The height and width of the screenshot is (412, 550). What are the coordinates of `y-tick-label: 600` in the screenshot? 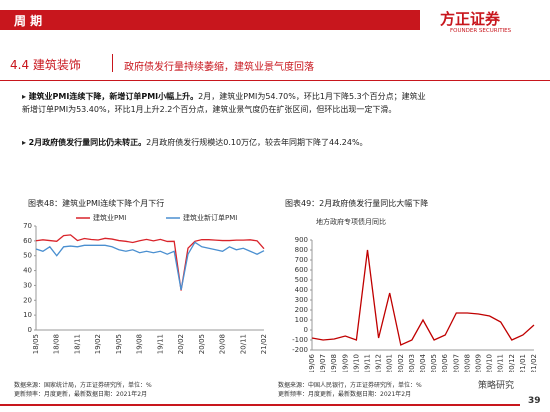 It's located at (301, 270).